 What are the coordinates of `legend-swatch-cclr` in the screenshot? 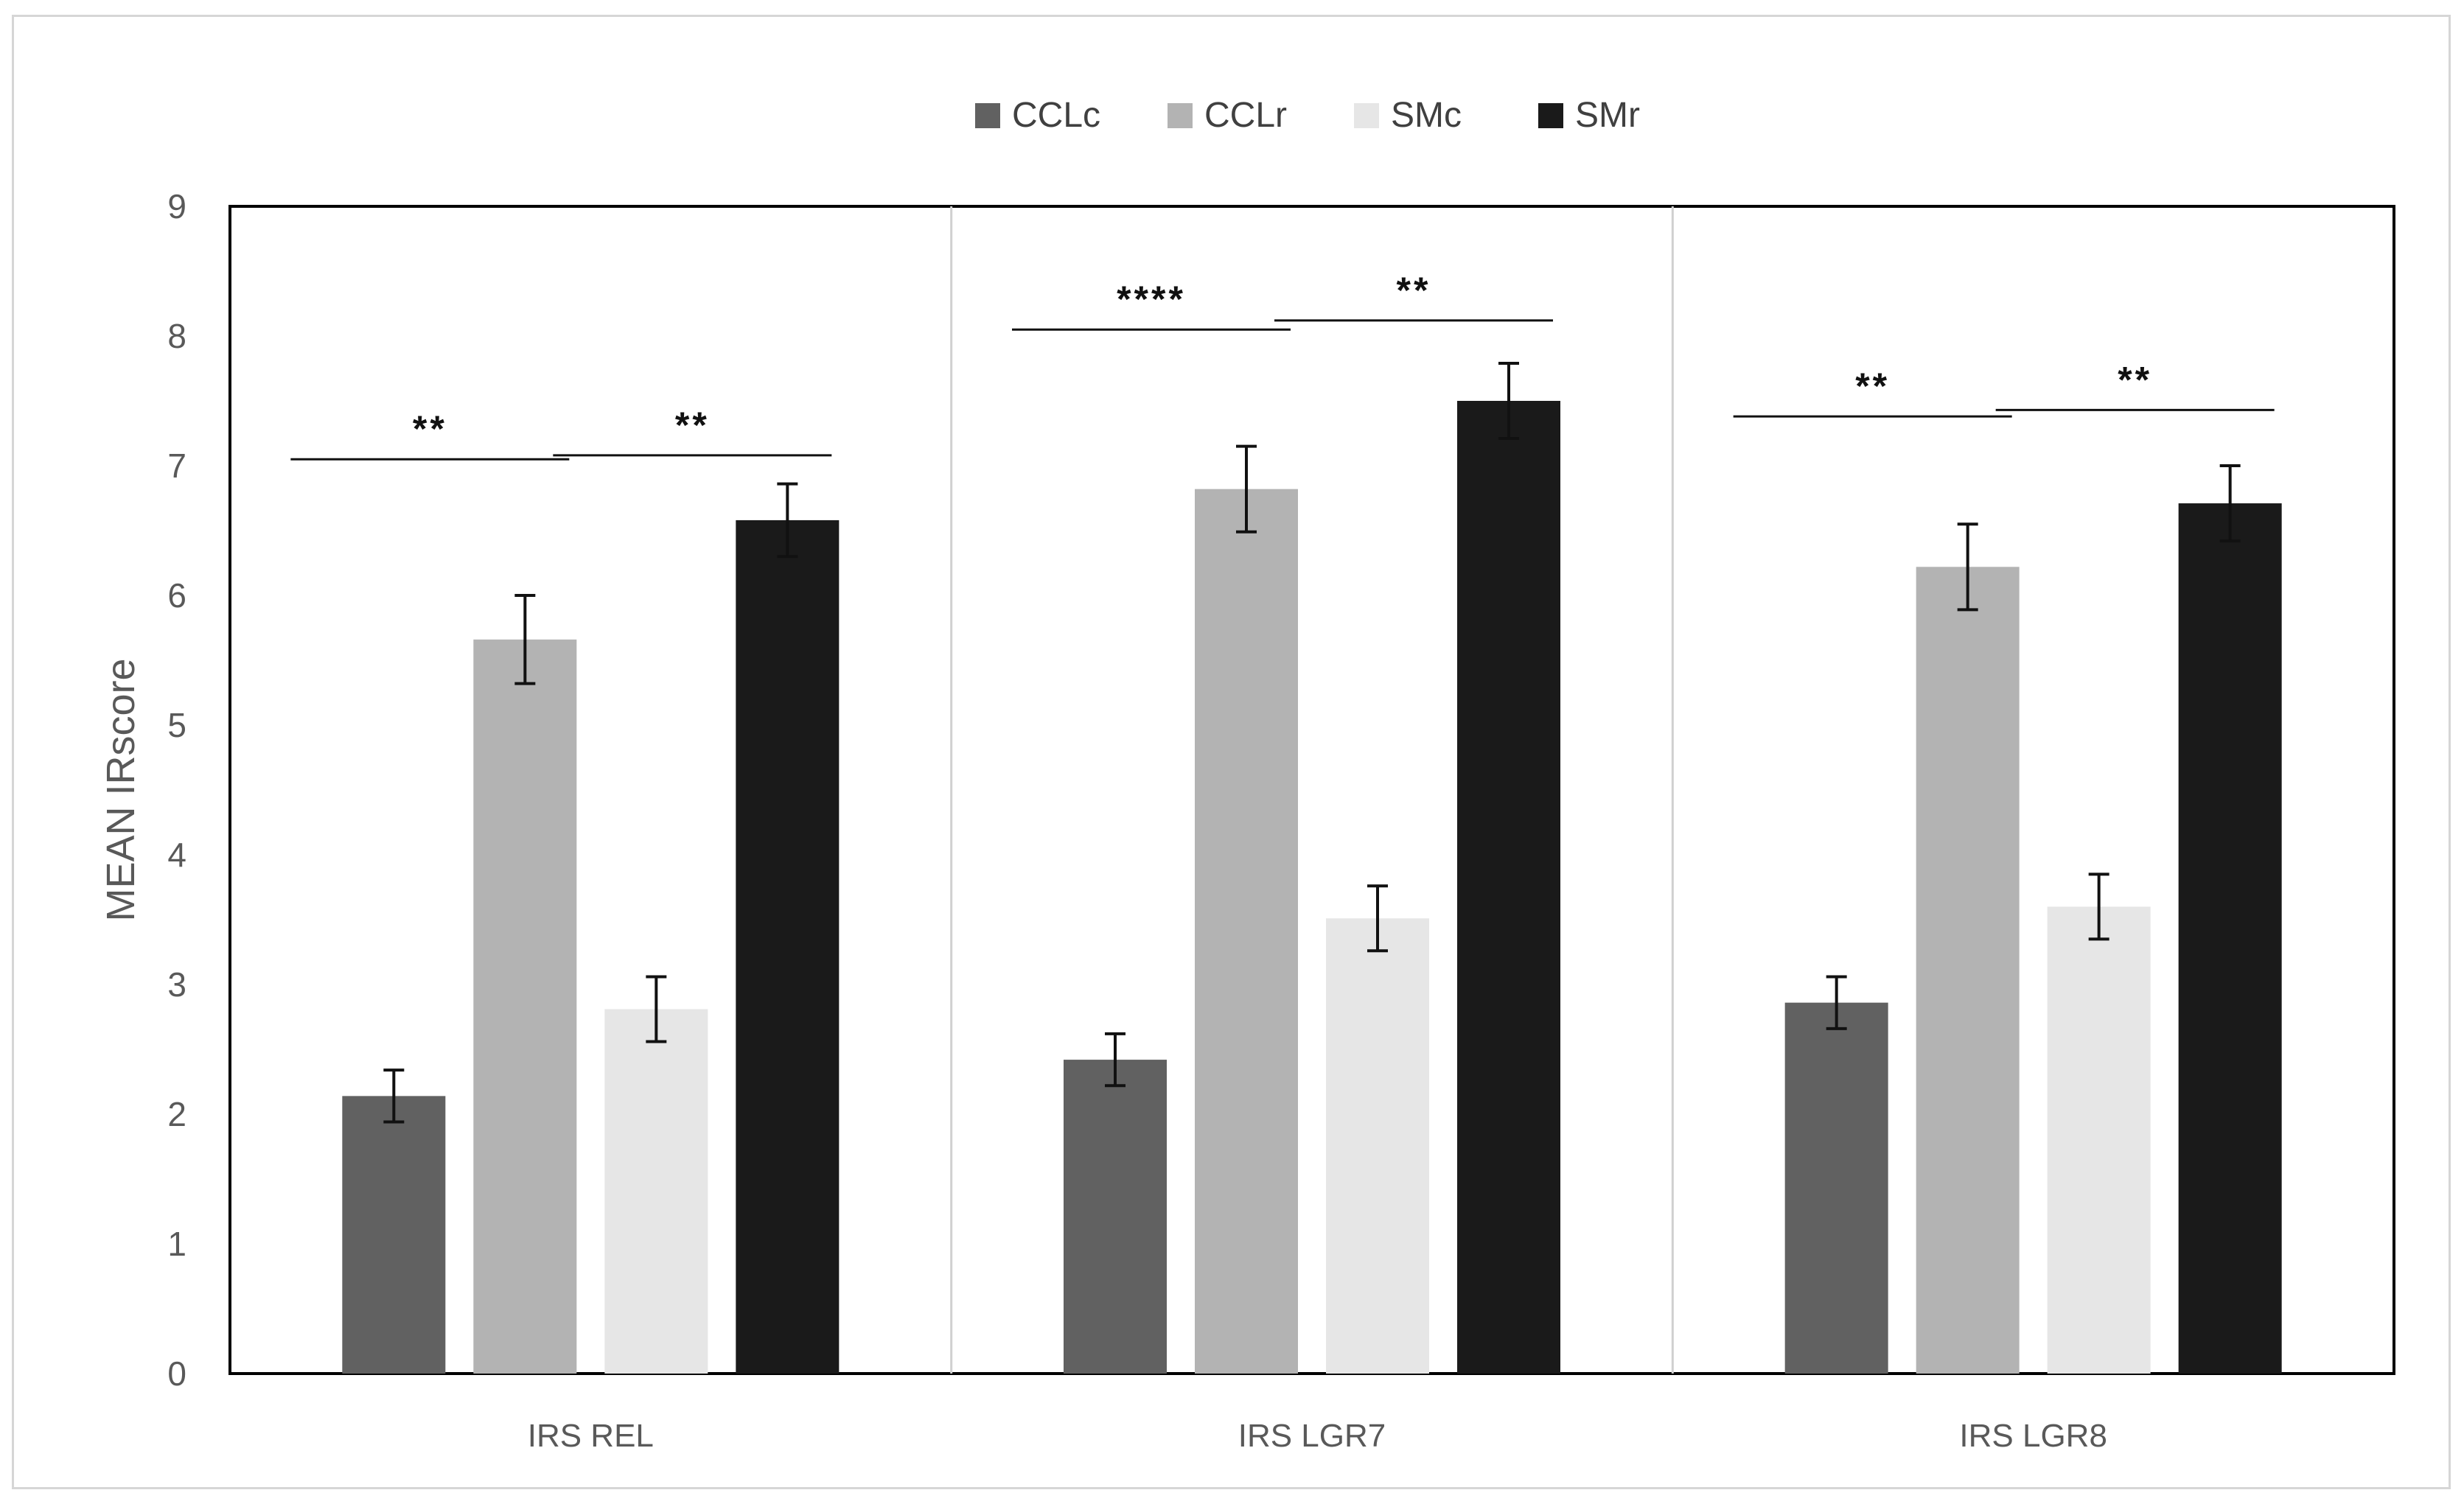 It's located at (1180, 115).